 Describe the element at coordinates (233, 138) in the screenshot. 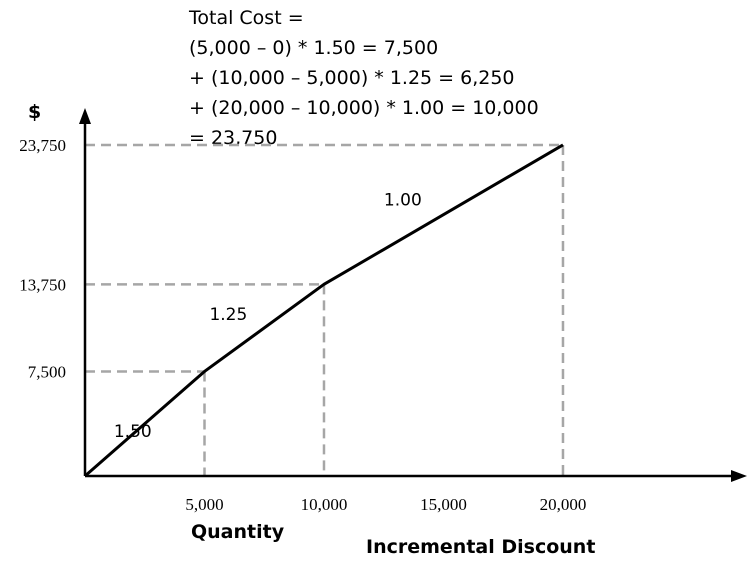

I see `formula-line: = 23,750` at that location.